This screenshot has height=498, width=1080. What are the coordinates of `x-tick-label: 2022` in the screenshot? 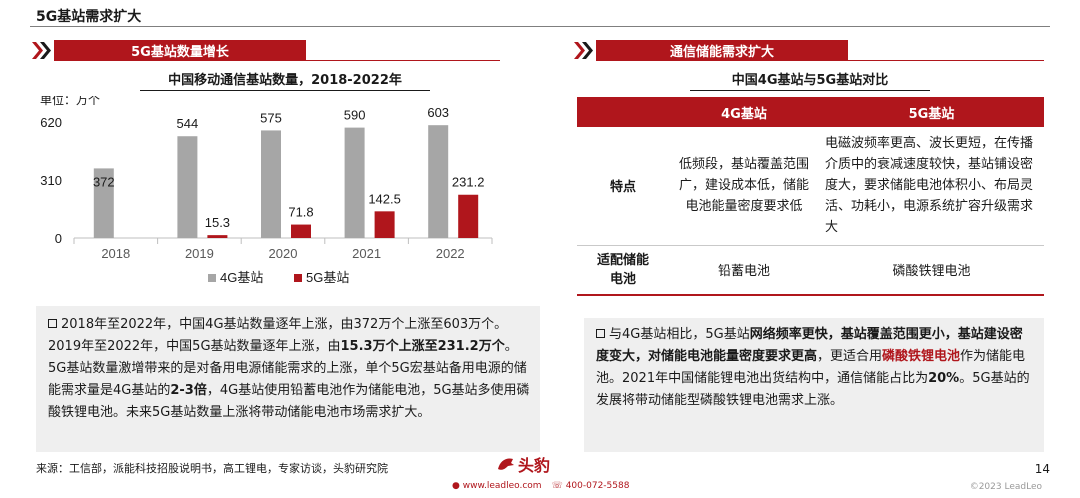 It's located at (450, 253).